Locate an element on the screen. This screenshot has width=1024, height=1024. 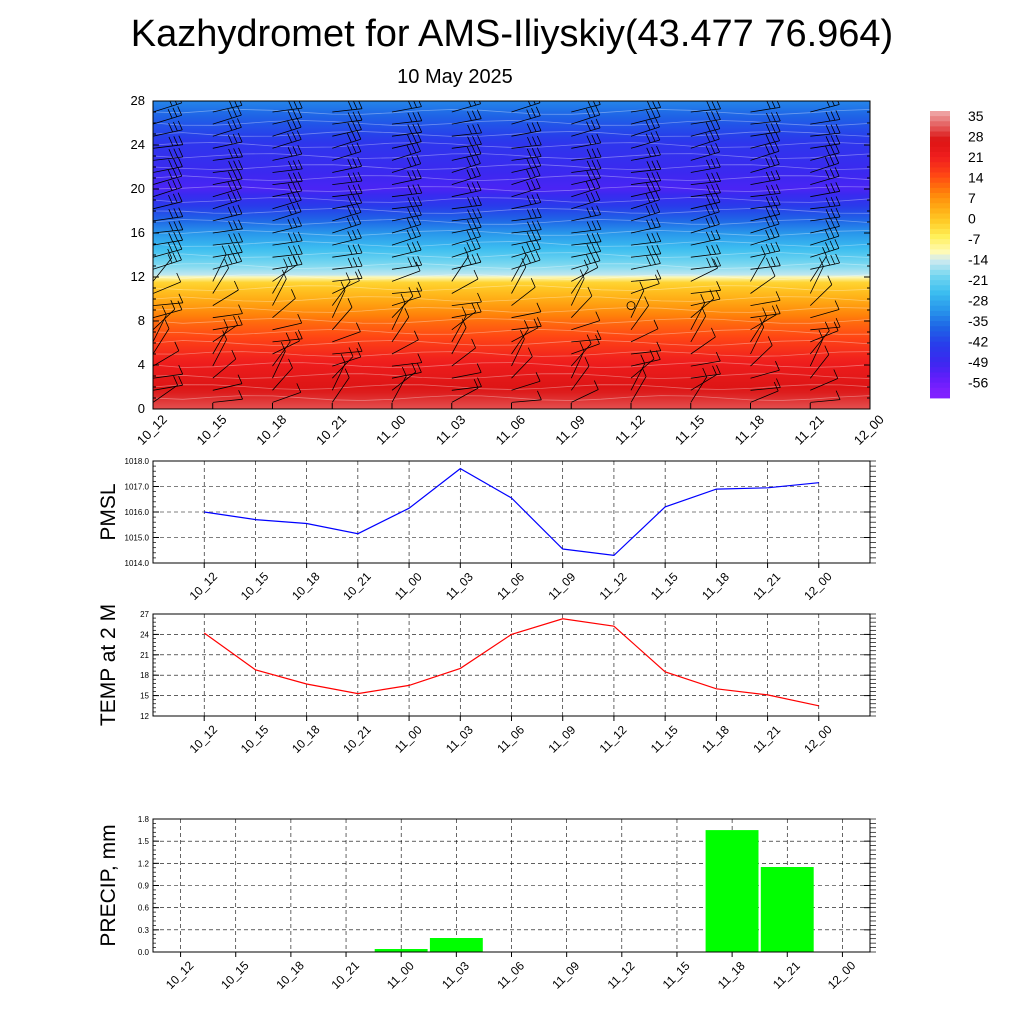
colorbar-label: -49 is located at coordinates (978, 362).